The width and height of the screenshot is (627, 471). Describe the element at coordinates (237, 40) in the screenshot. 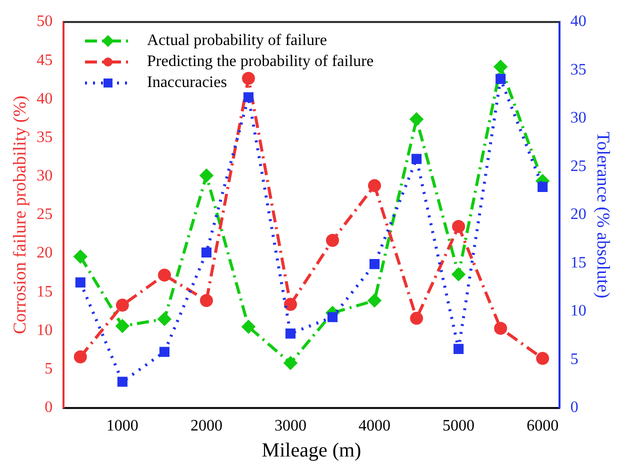

I see `legend-label: Actual probability of failure` at that location.